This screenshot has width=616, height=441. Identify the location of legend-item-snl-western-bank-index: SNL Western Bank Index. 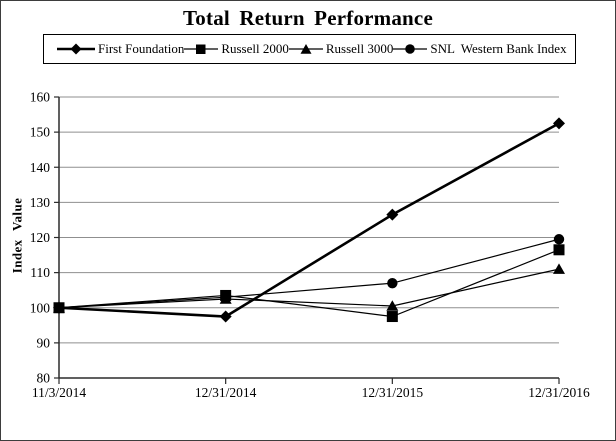
(480, 49).